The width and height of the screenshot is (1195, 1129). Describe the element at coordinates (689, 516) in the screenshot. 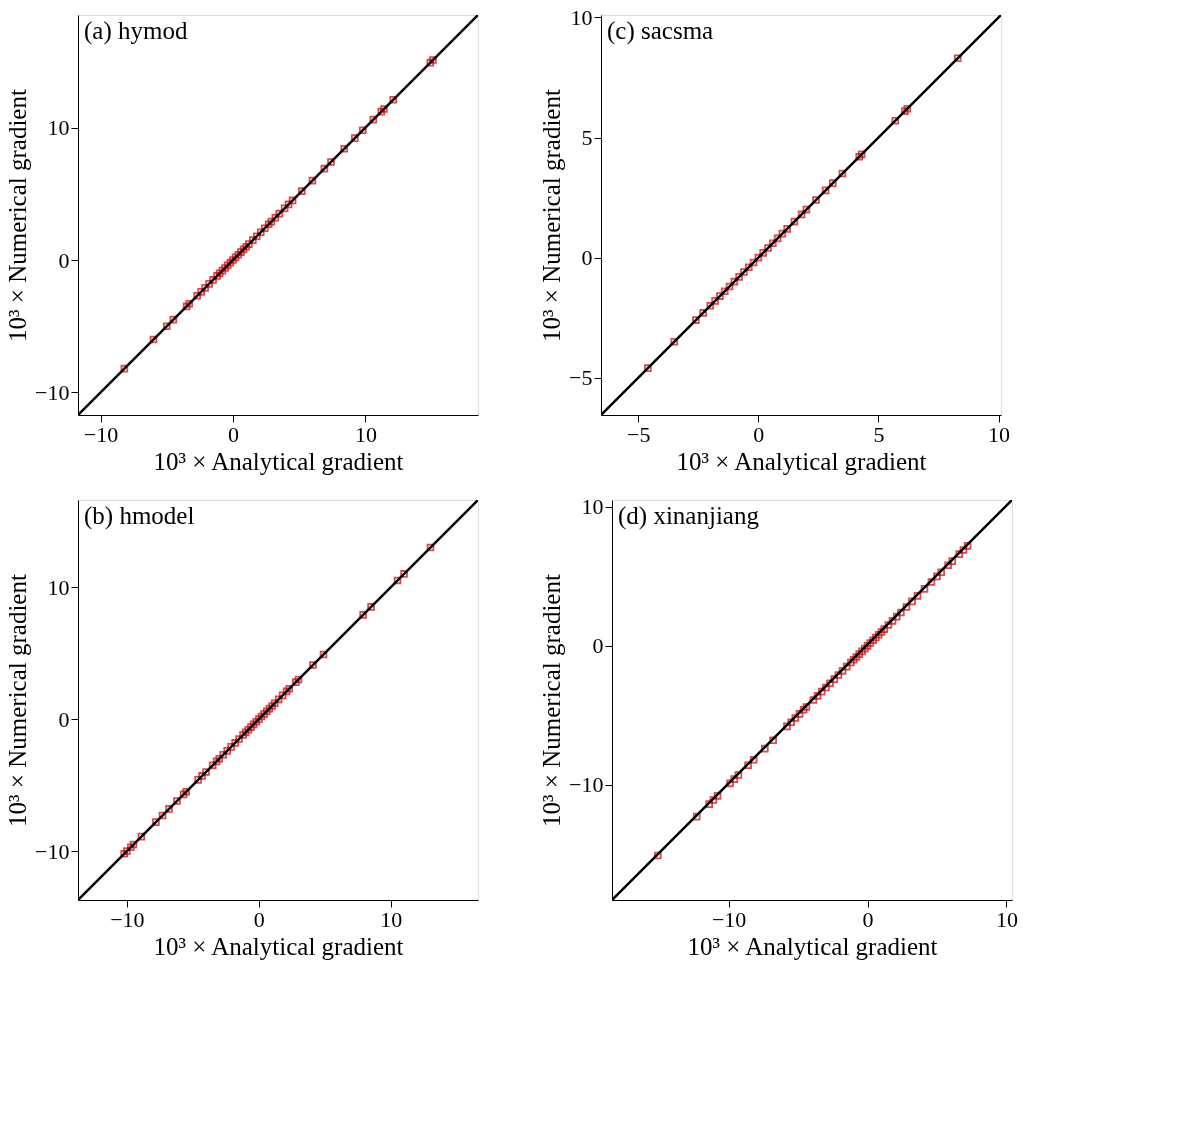

I see `chart-title: (d) xinanjiang` at that location.